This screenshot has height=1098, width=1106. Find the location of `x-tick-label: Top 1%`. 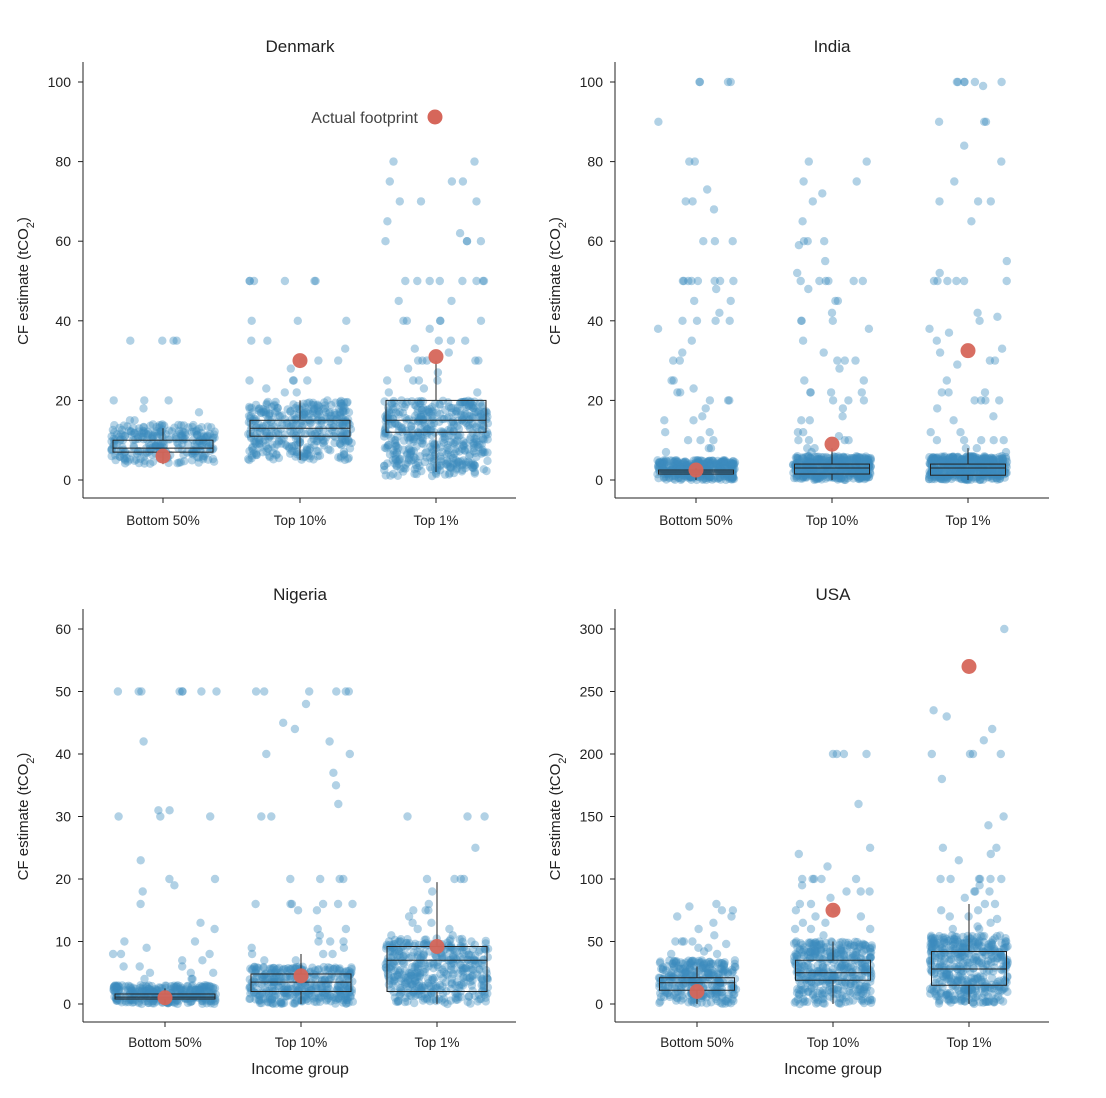

x-tick-label: Top 1% is located at coordinates (436, 1042).